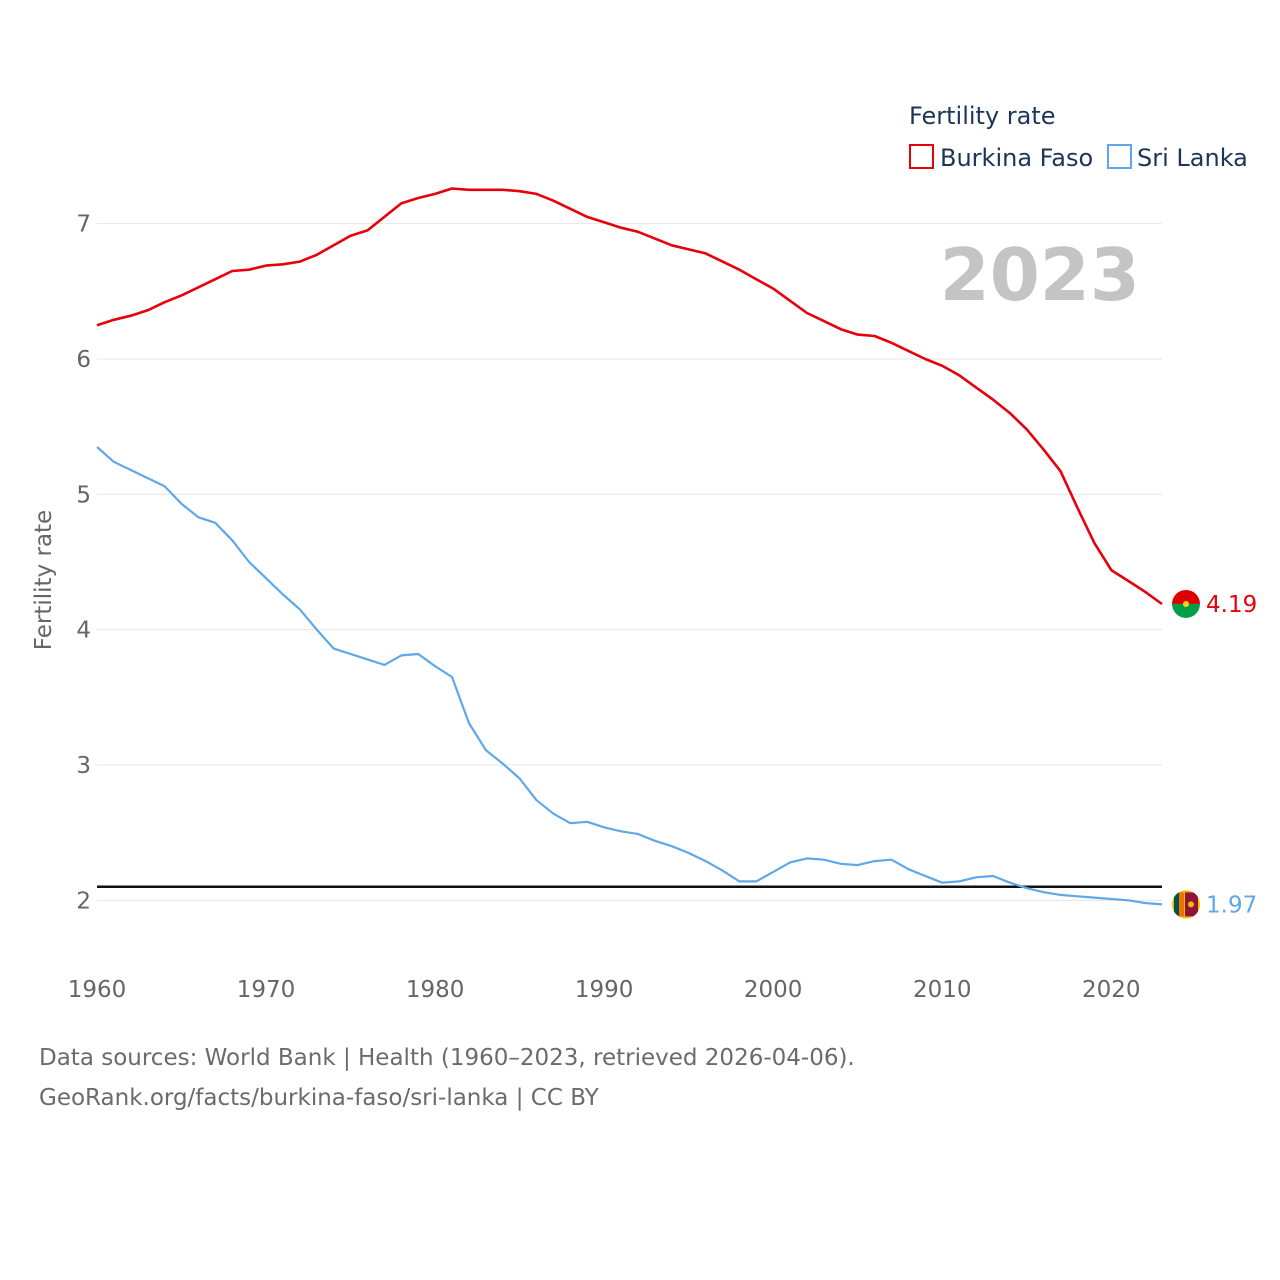 This screenshot has width=1280, height=1280. What do you see at coordinates (982, 116) in the screenshot?
I see `legend-title: Fertility rate` at bounding box center [982, 116].